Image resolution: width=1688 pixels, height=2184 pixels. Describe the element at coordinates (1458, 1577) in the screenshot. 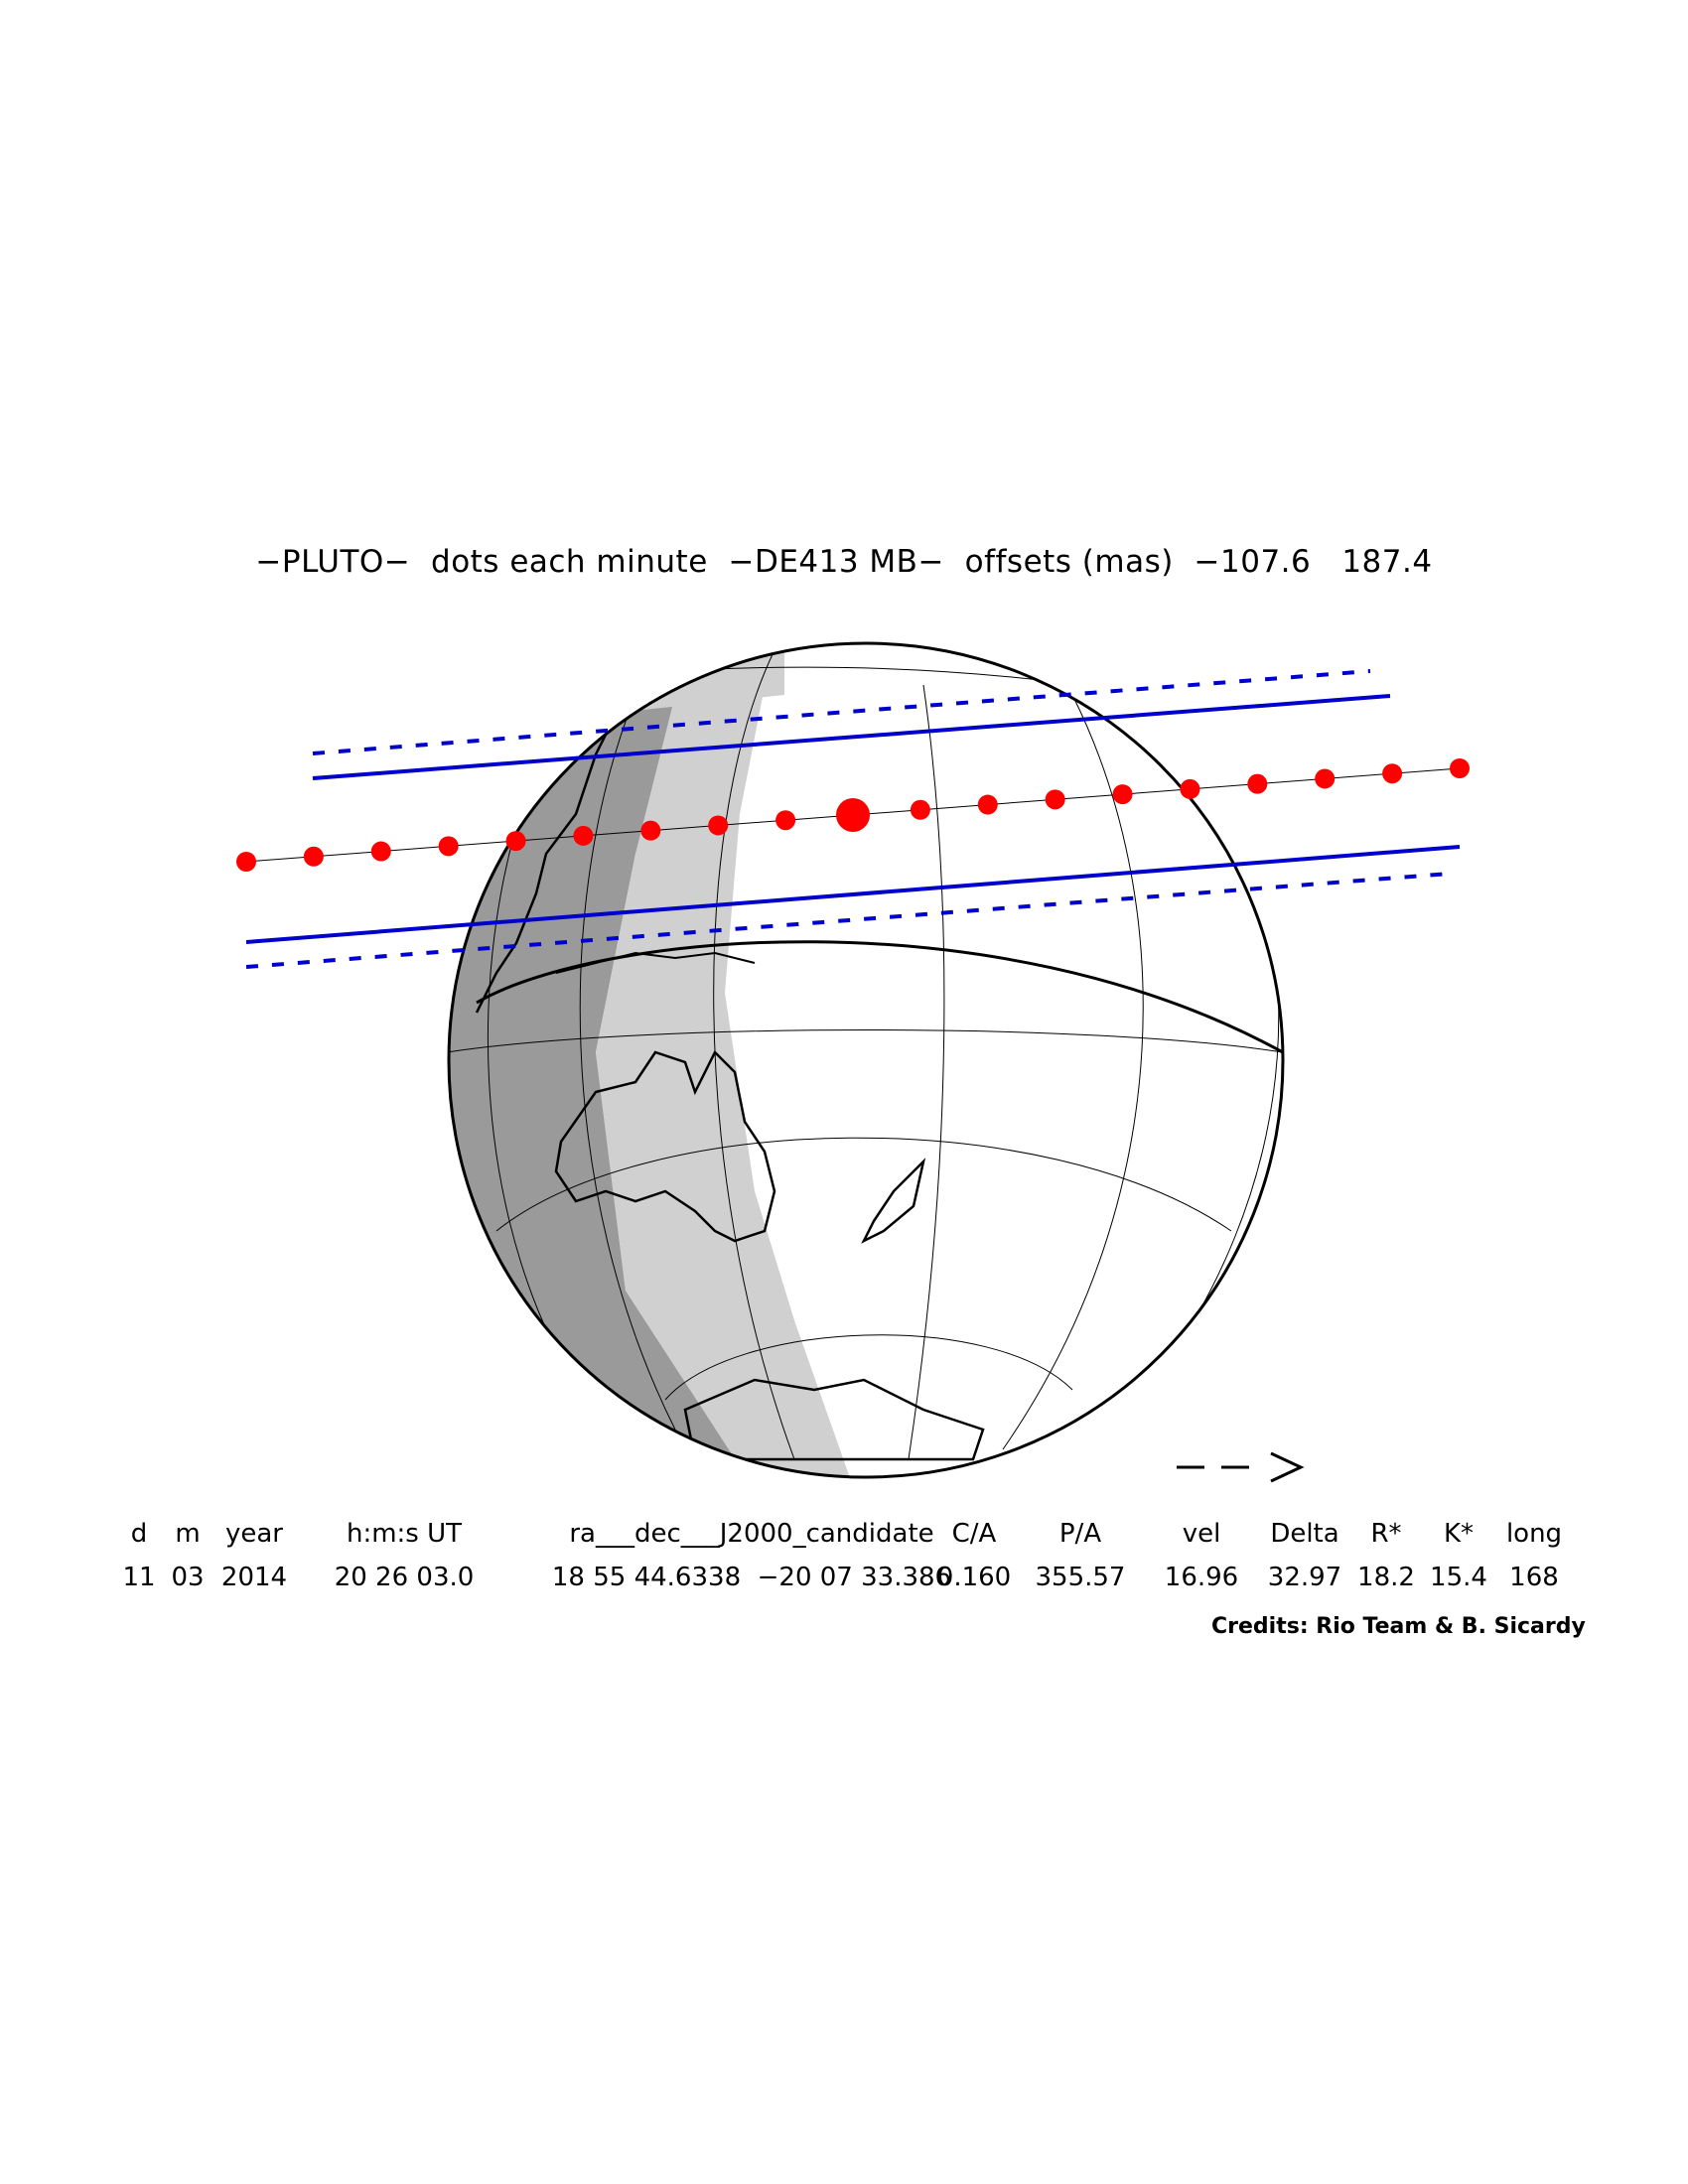

I see `table-value: 15.4` at that location.